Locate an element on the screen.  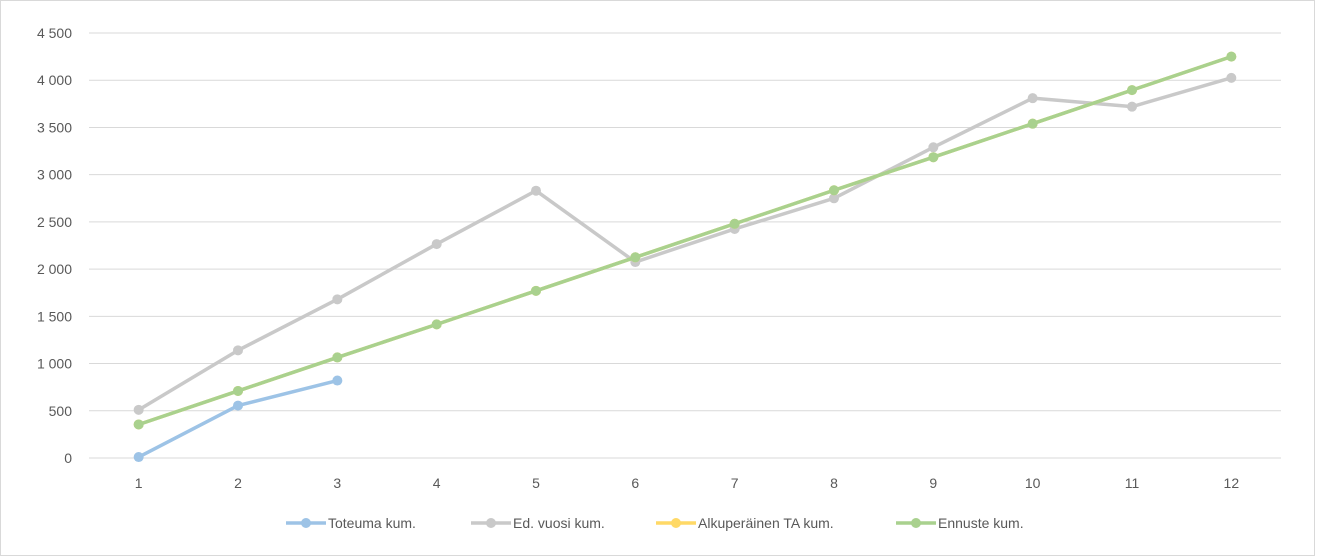
y-tick-label: 4 000 is located at coordinates (54, 80).